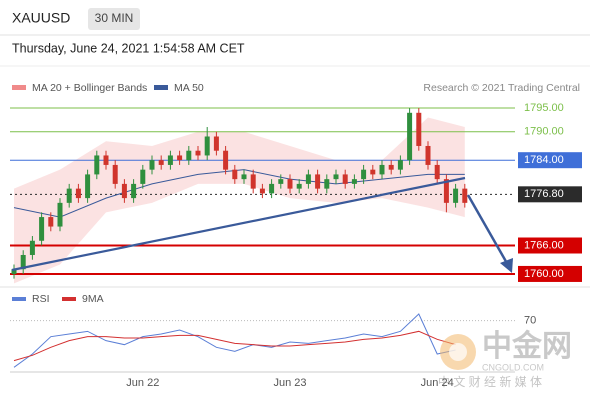 The height and width of the screenshot is (406, 590). Describe the element at coordinates (458, 352) in the screenshot. I see `watermark-logo` at that location.